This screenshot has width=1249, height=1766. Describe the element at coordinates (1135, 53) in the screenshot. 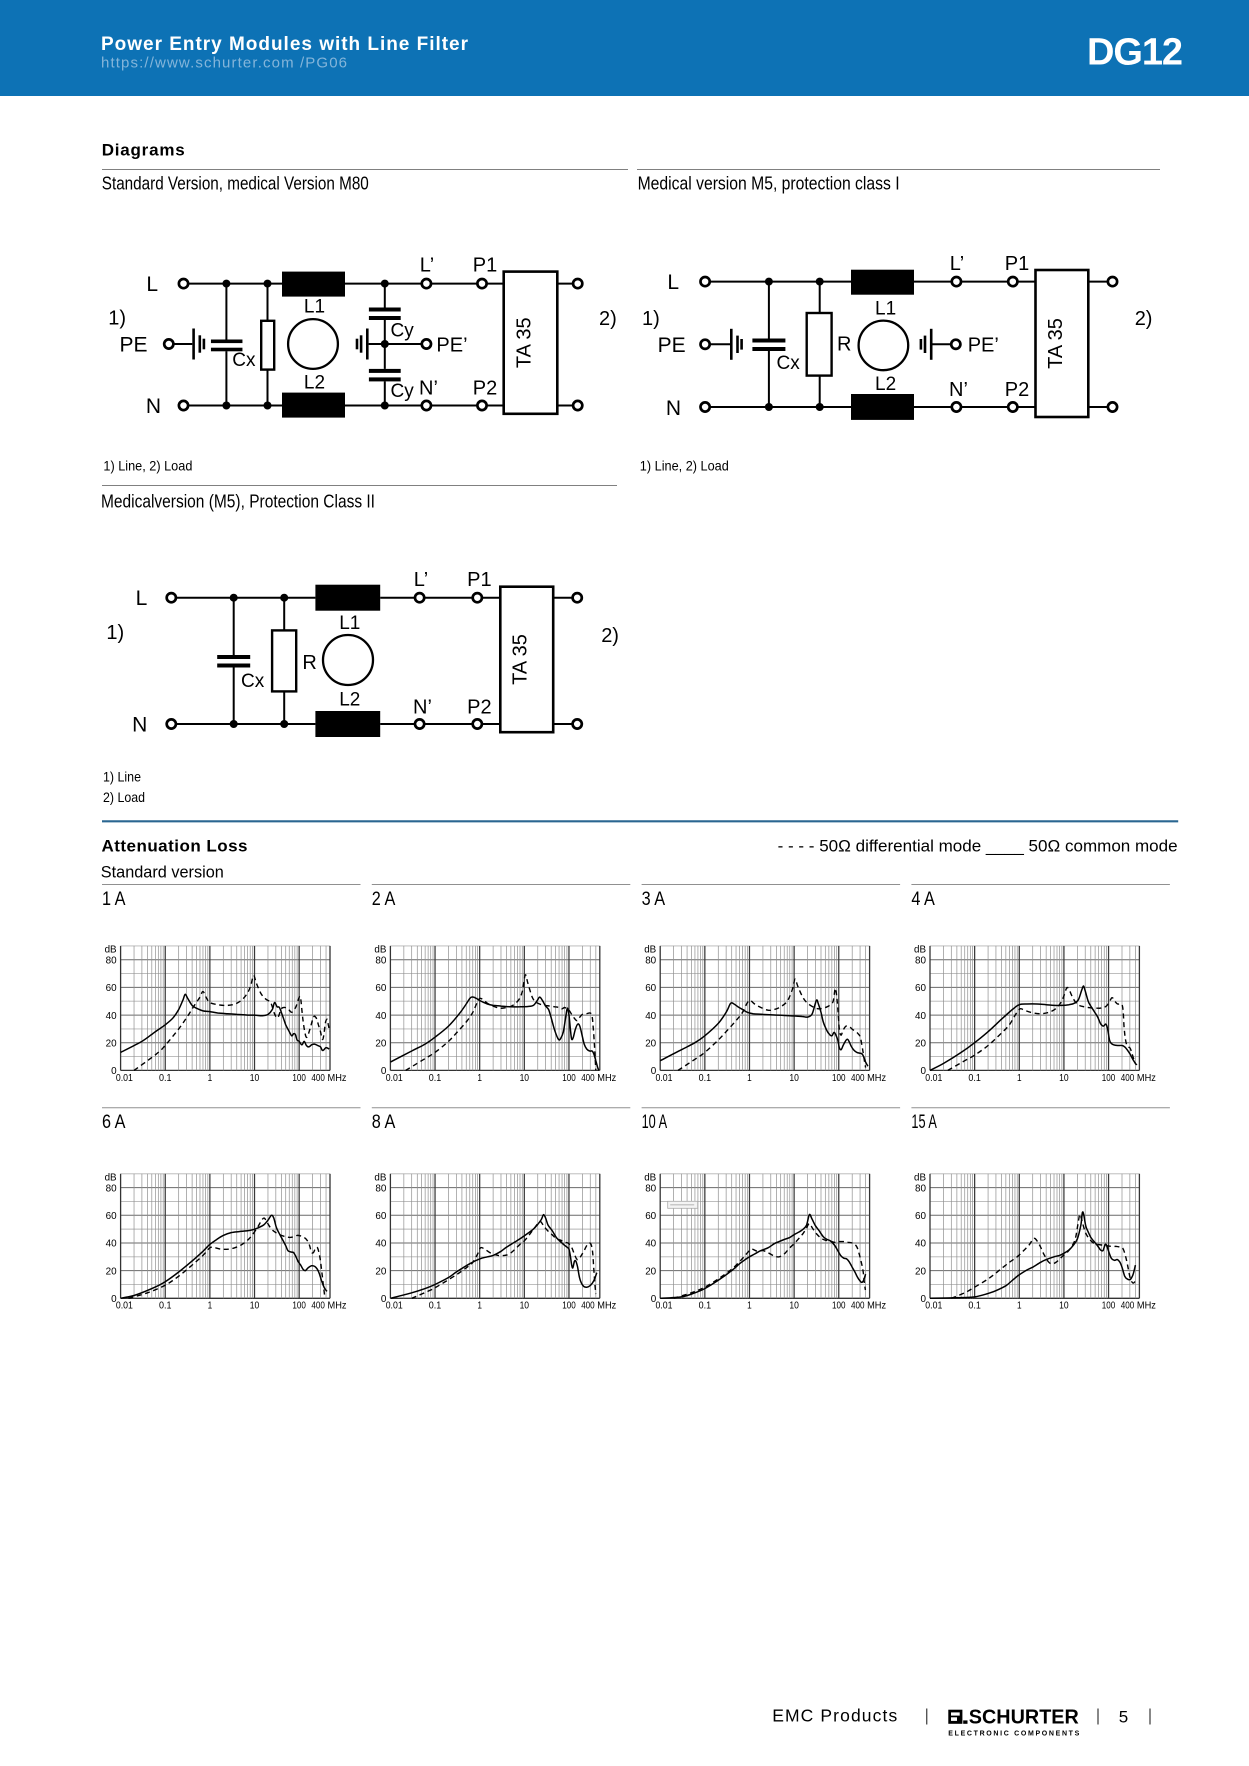

I see `svg-text: DG12` at that location.